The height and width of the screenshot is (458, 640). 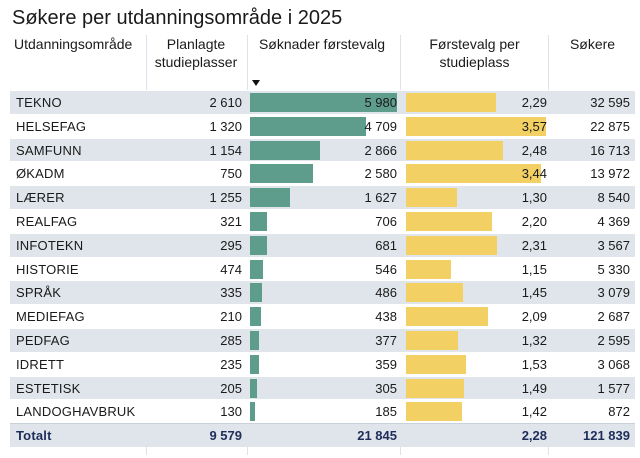 I want to click on row-omrade: HISTORIE, so click(x=47, y=269).